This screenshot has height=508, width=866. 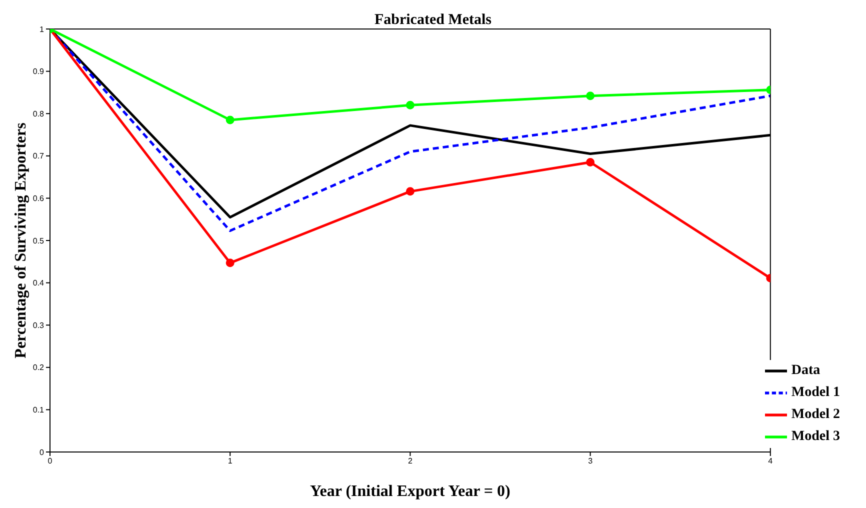 What do you see at coordinates (815, 414) in the screenshot?
I see `legend-label: Model 2` at bounding box center [815, 414].